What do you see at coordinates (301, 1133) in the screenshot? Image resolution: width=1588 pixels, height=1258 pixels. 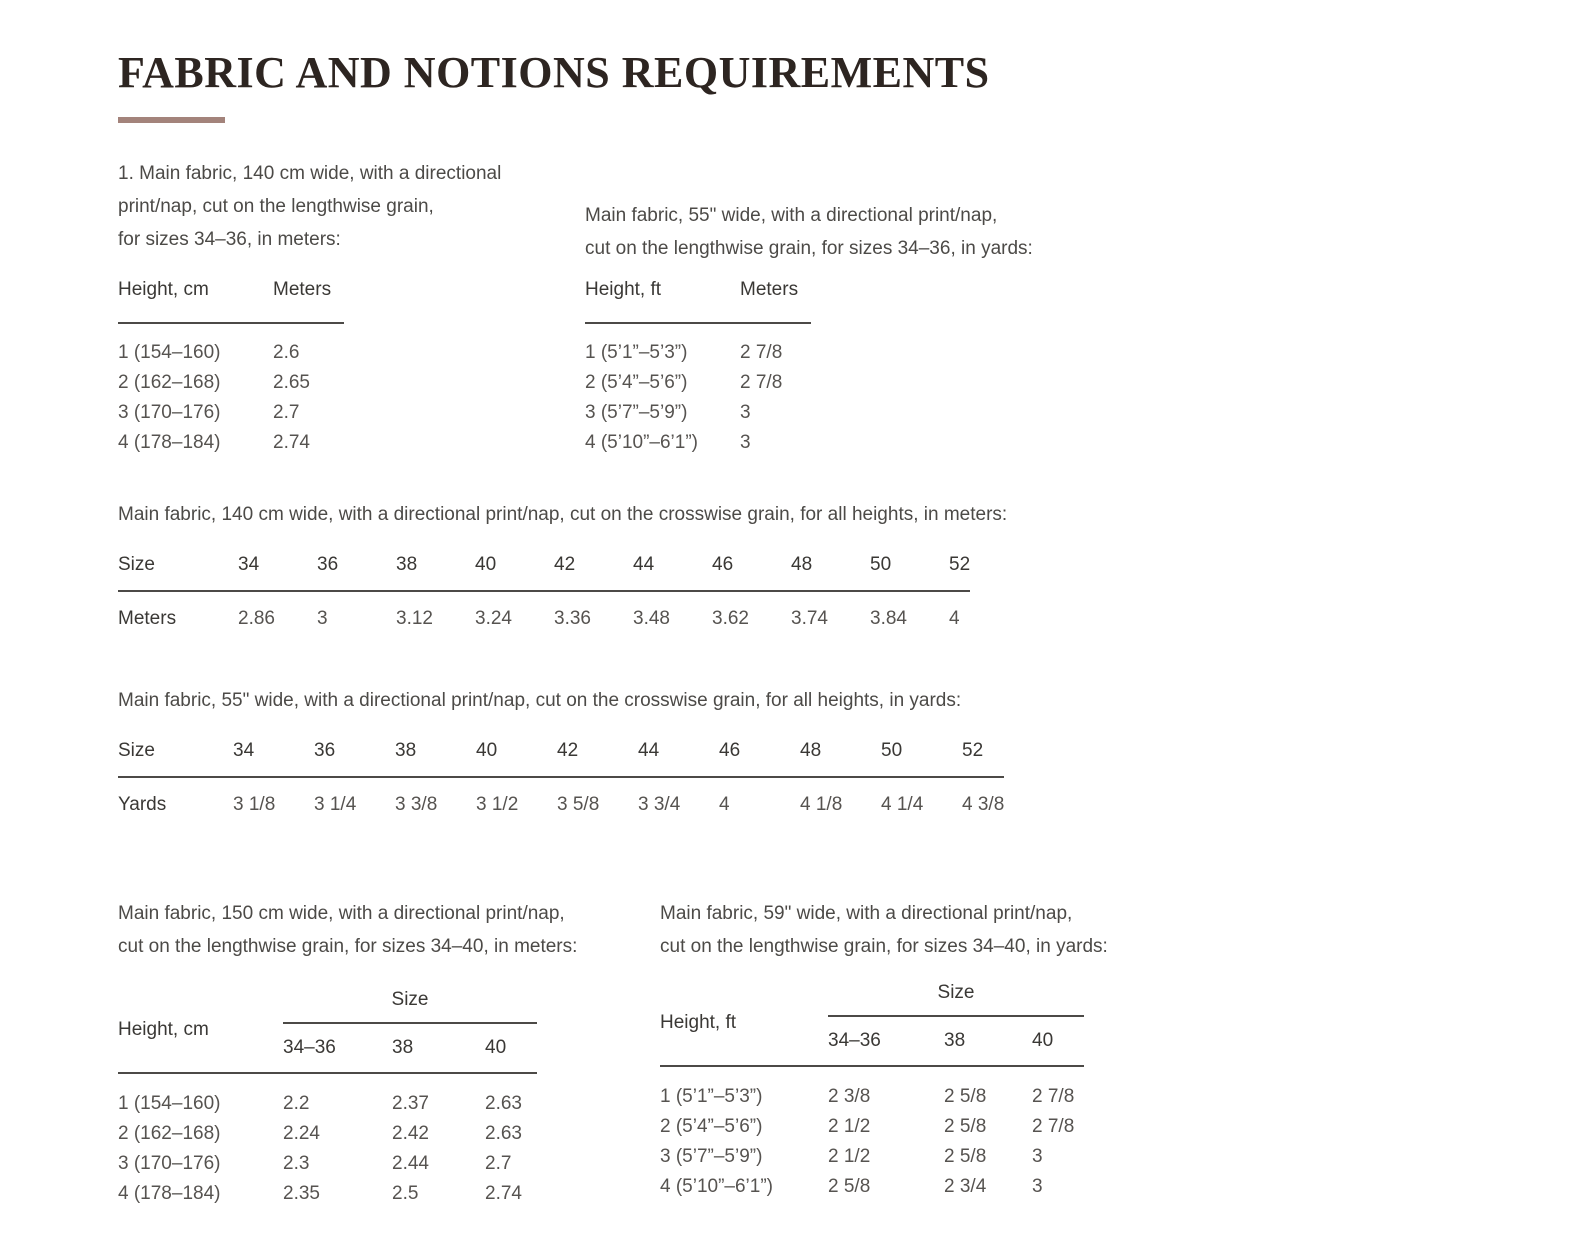 I see `data-cell: 2.24` at bounding box center [301, 1133].